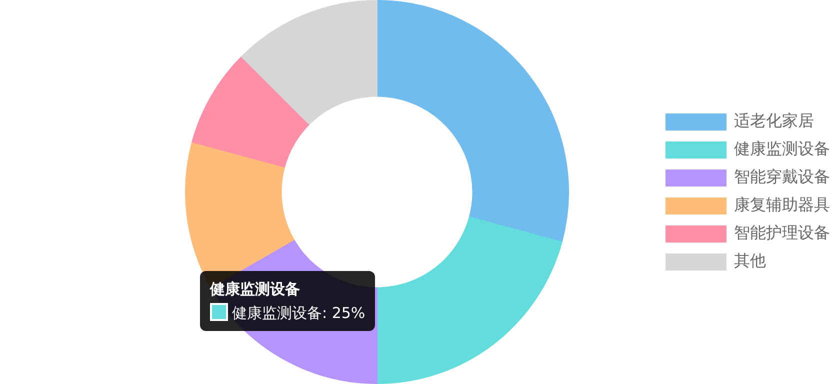  Describe the element at coordinates (774, 120) in the screenshot. I see `legend-label: 适老化家居` at that location.